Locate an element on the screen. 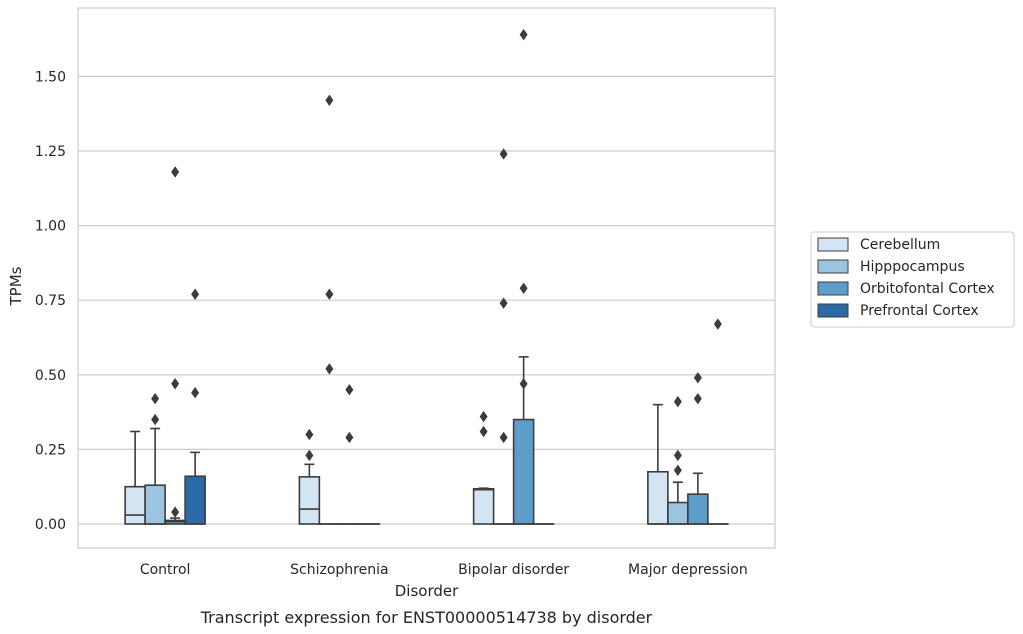  x-tick-label: Major depression is located at coordinates (688, 570).